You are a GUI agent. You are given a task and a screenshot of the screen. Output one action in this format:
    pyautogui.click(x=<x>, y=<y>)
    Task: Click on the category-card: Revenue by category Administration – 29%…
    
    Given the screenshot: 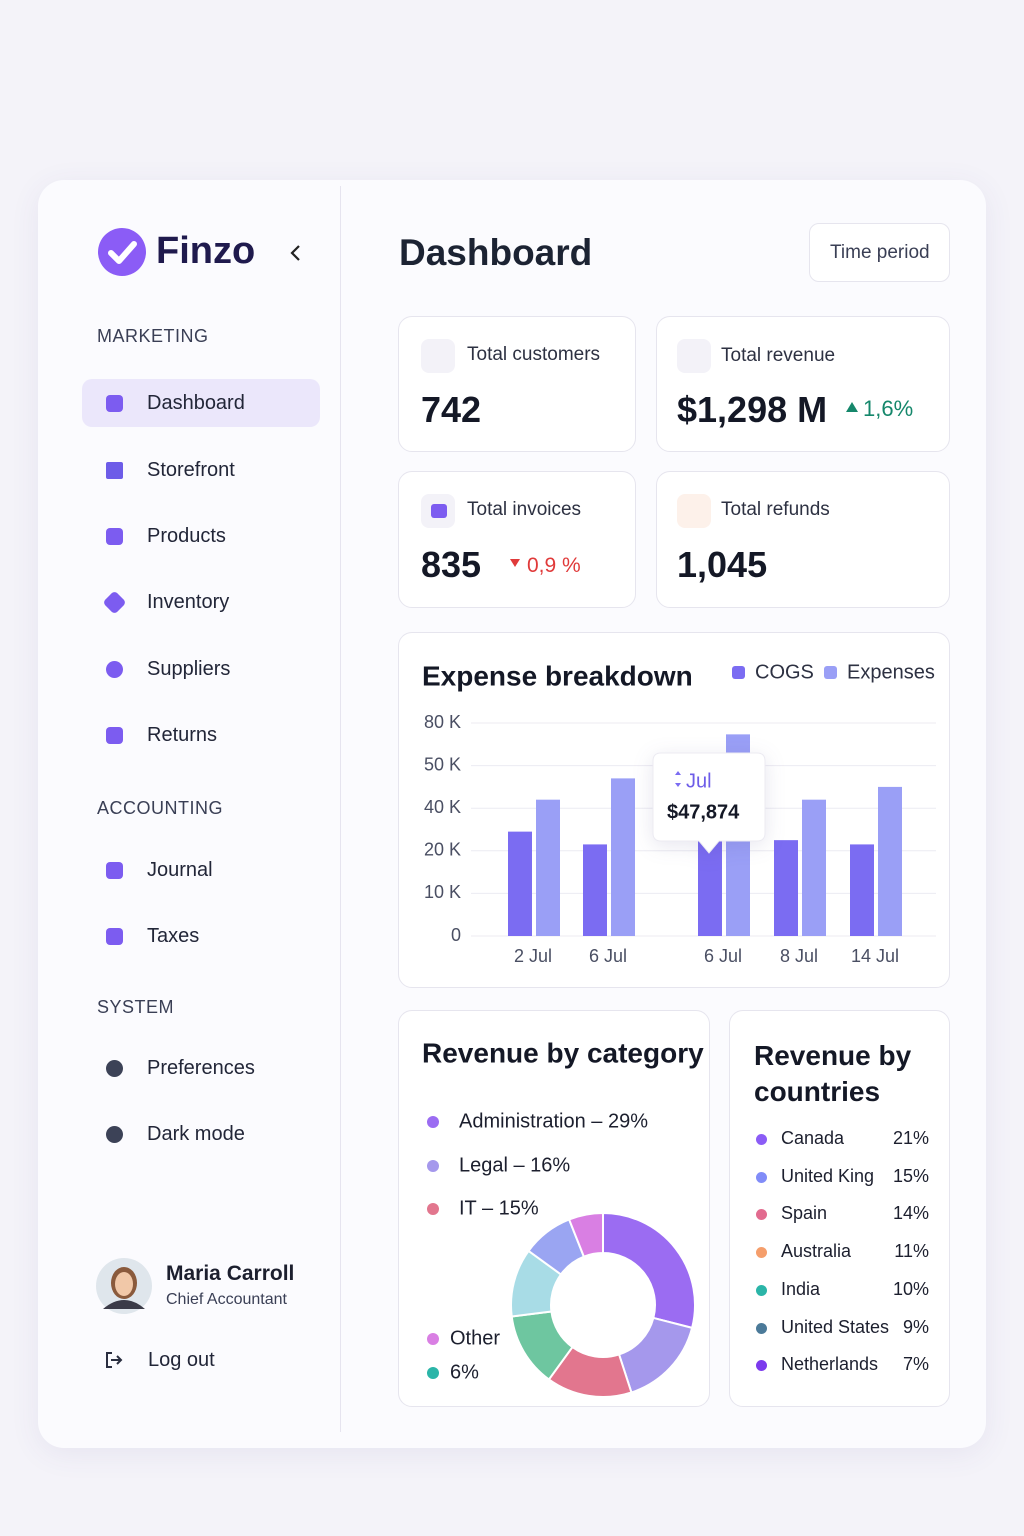 What is the action you would take?
    pyautogui.click(x=554, y=1208)
    